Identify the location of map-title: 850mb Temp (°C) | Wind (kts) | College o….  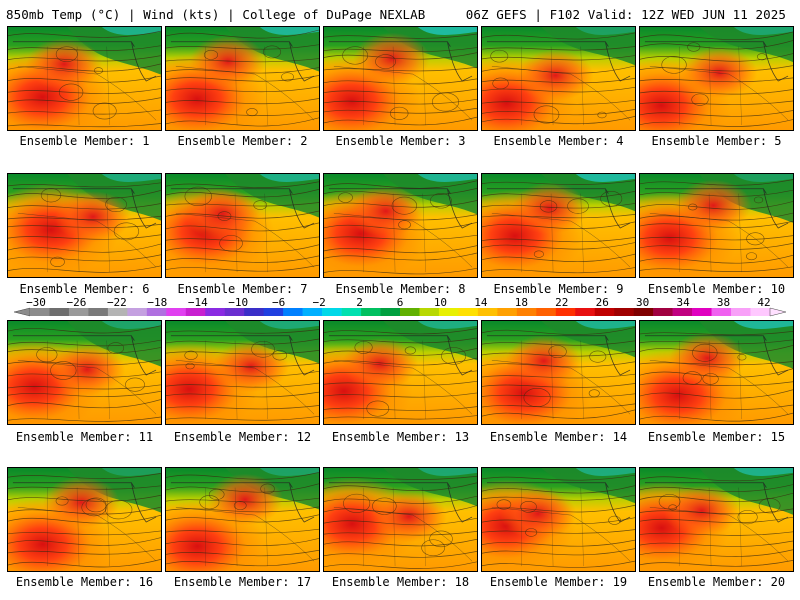
(216, 14).